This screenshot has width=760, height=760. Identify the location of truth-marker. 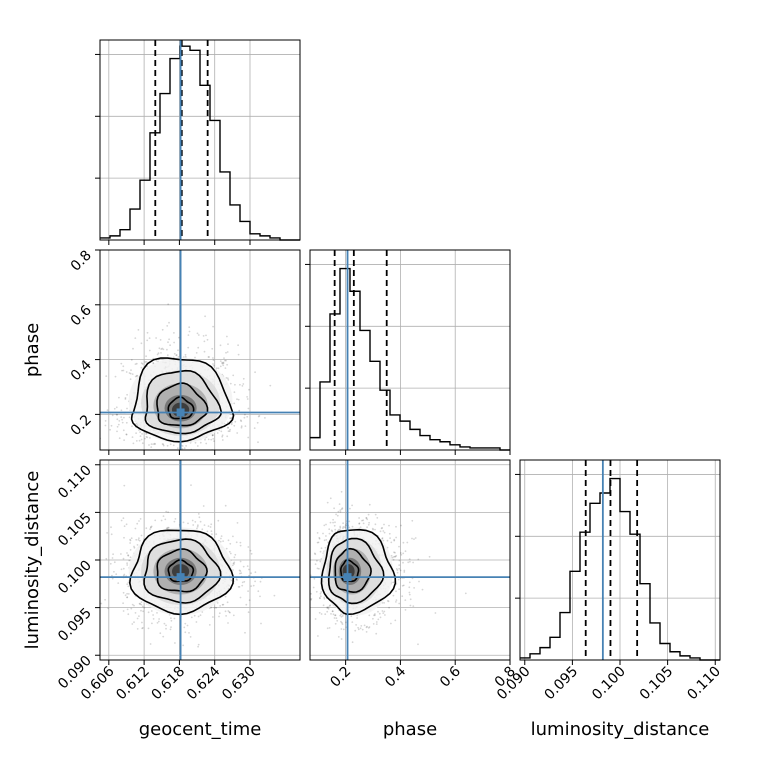
(180, 577).